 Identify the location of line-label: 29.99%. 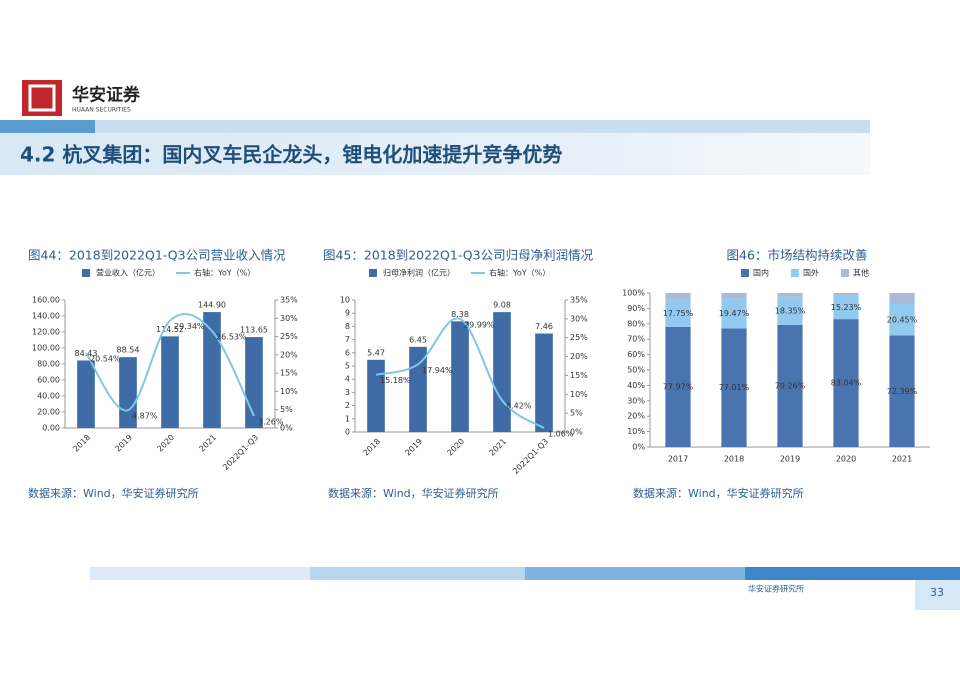
(479, 324).